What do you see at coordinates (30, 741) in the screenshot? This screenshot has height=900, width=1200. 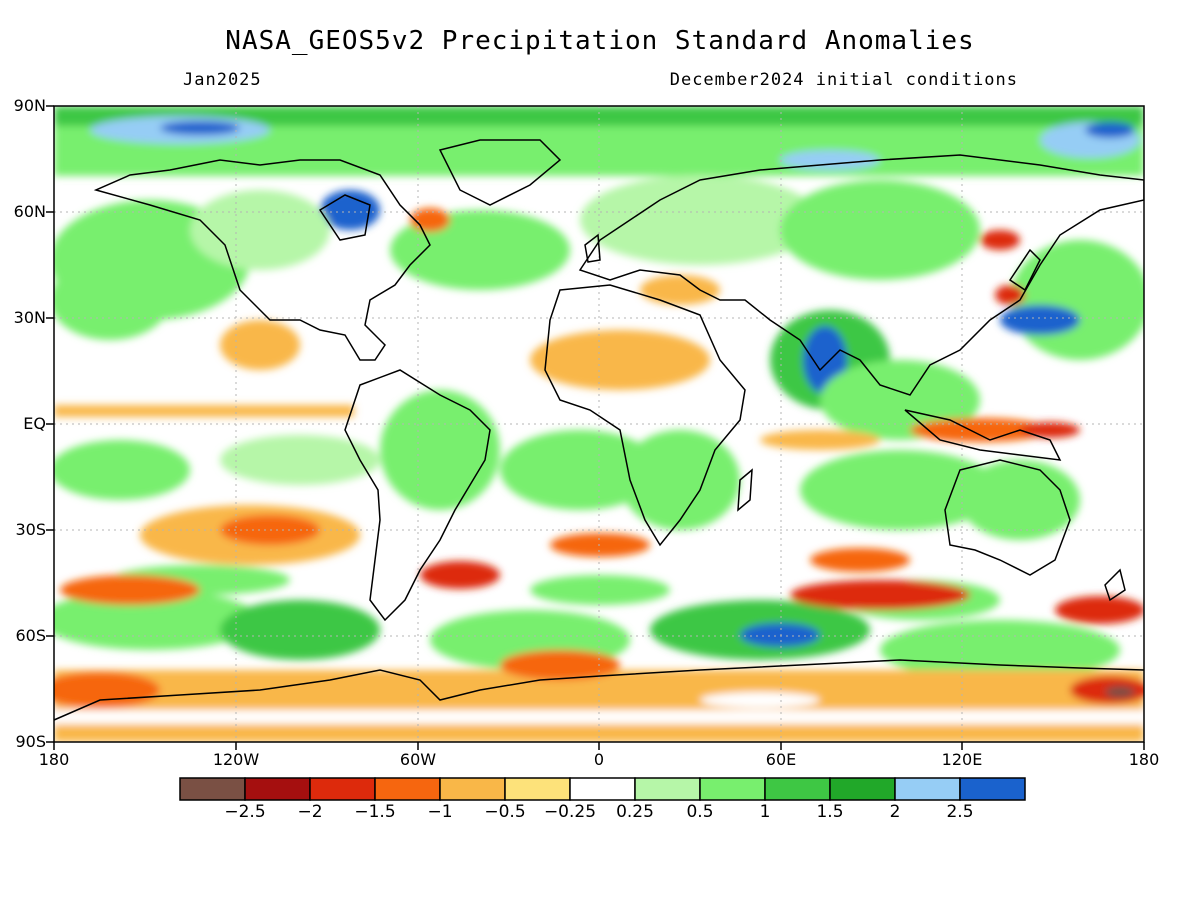 I see `lat-label-90s: 90S` at bounding box center [30, 741].